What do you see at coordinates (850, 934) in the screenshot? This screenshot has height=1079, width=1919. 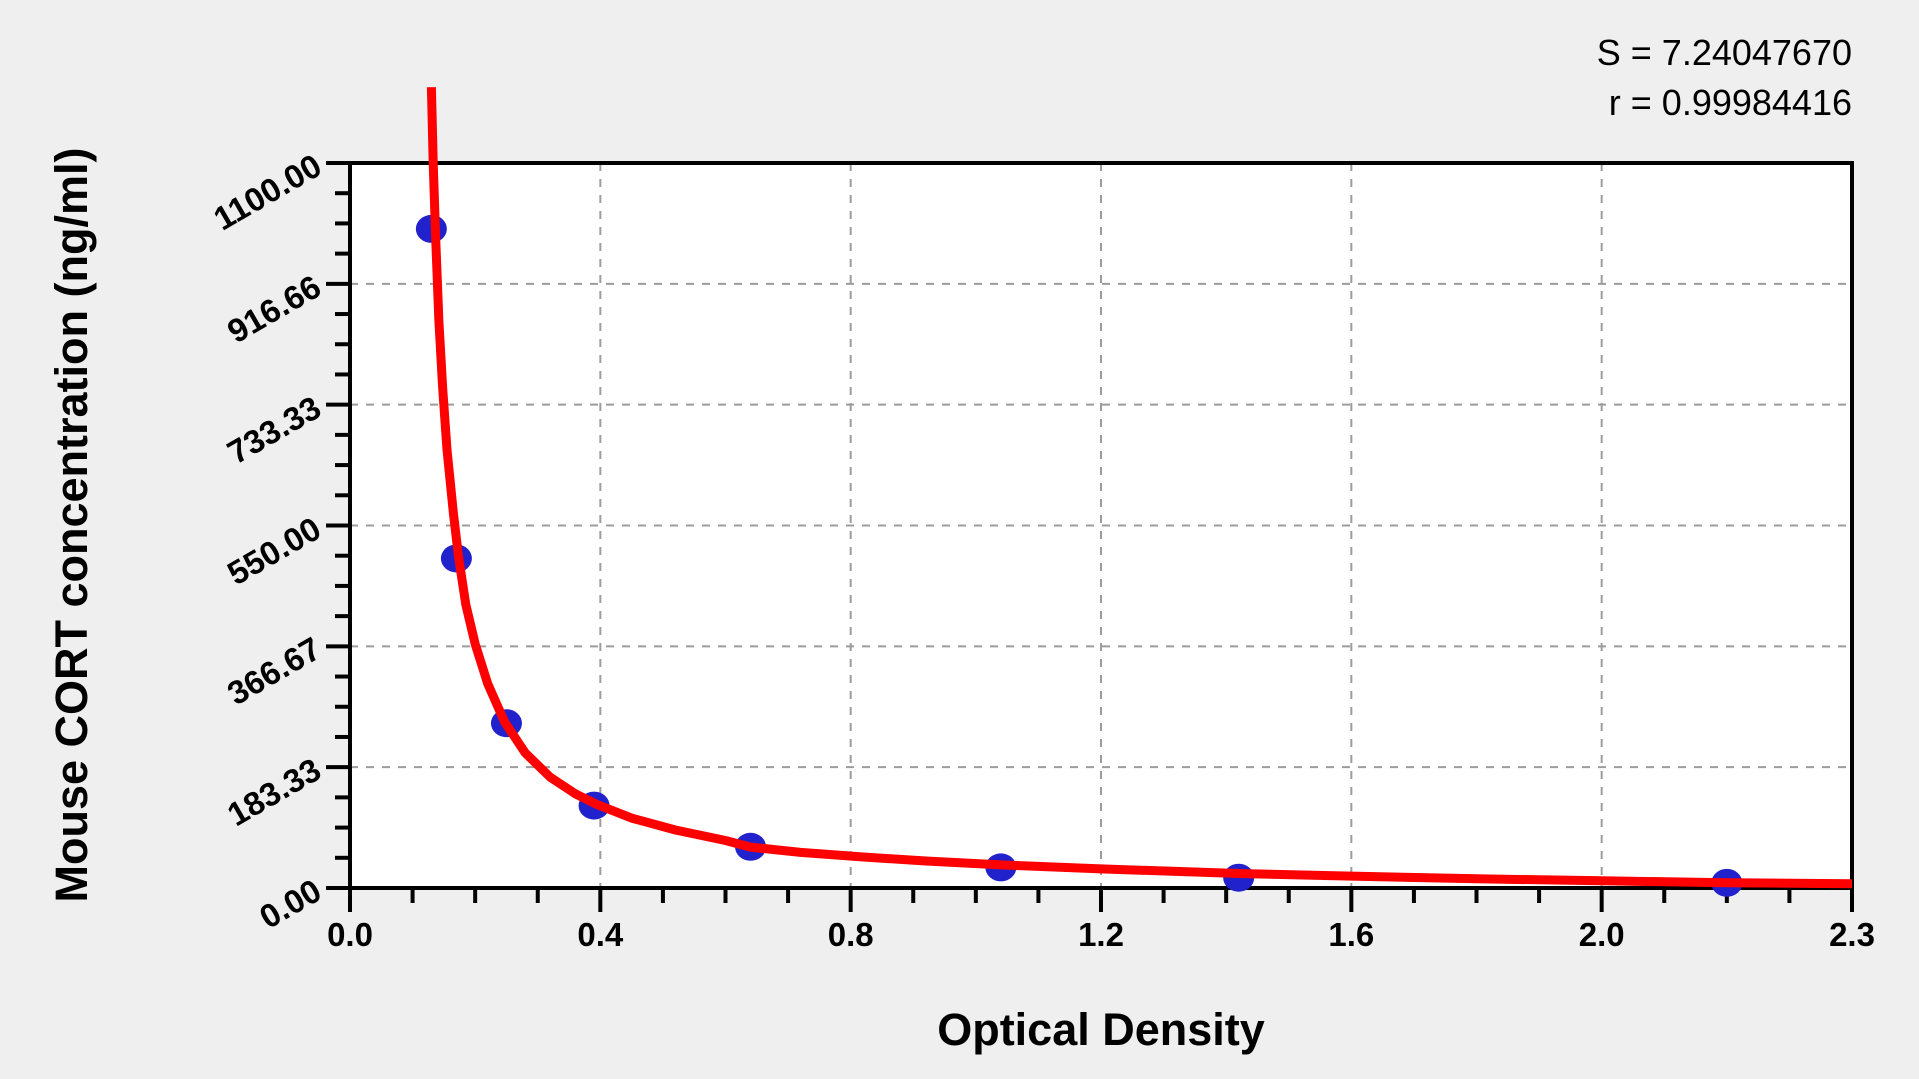 I see `x-tick-label-0.8: 0.8` at bounding box center [850, 934].